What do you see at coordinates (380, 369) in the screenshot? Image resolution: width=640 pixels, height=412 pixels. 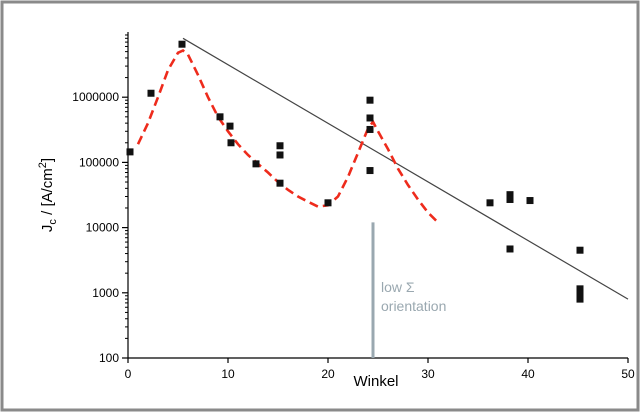 I see `x-ticks: 0 10 20 30 40 50` at bounding box center [380, 369].